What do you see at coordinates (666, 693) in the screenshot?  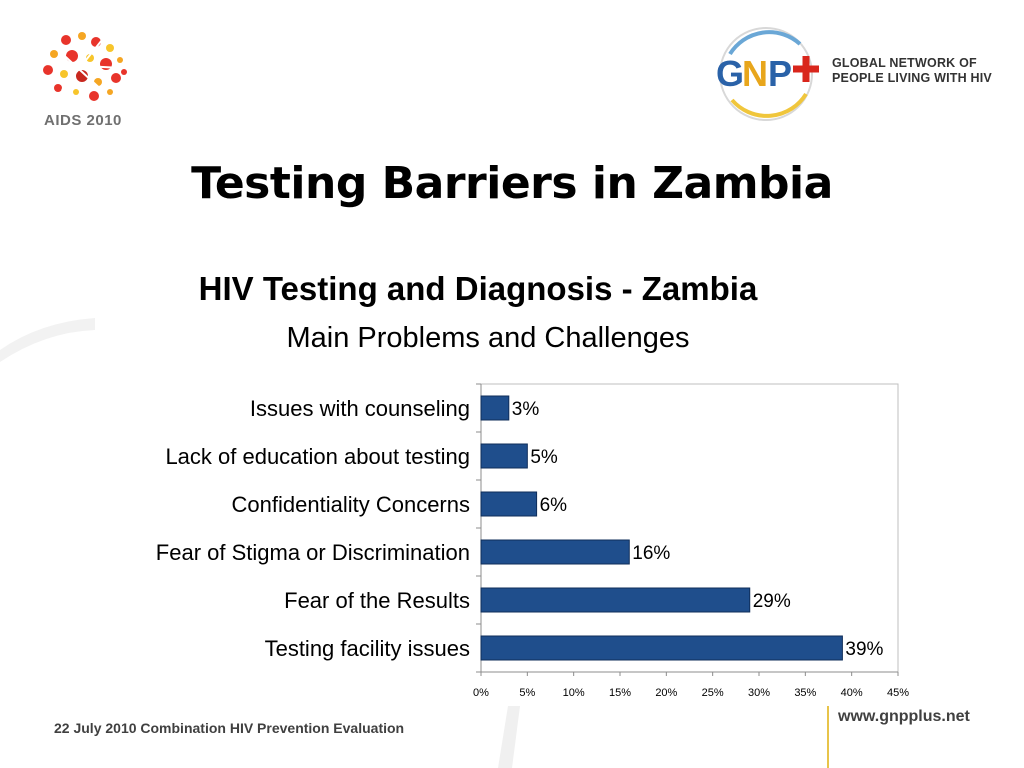 I see `x-tick-label: 20%` at bounding box center [666, 693].